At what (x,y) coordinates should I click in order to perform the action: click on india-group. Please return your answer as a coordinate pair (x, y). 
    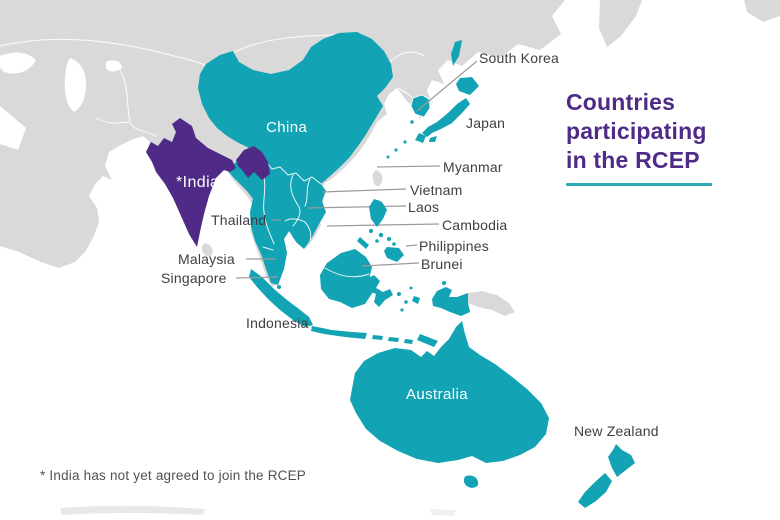
    Looking at the image, I should click on (208, 182).